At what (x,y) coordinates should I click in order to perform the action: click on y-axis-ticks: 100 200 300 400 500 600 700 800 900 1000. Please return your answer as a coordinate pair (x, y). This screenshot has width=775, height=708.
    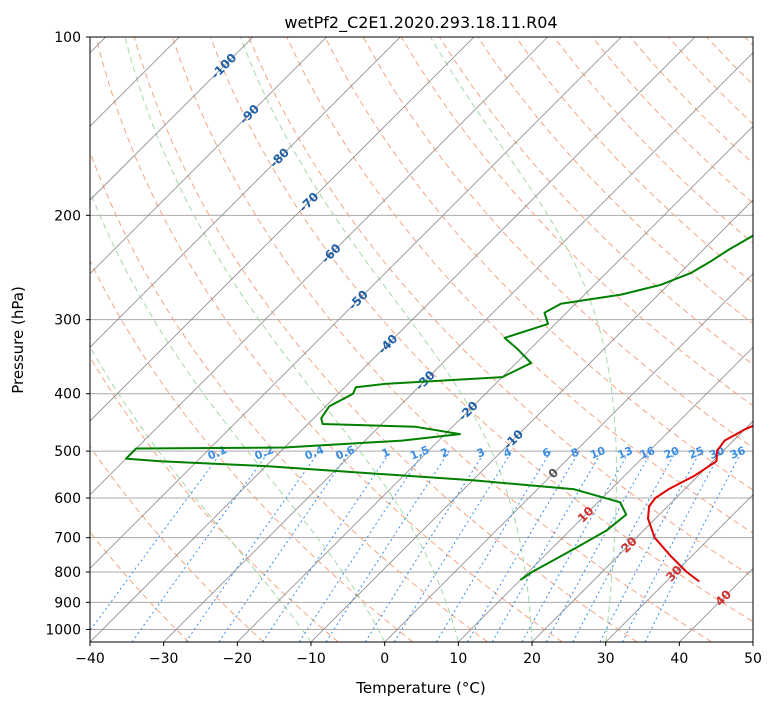
    Looking at the image, I should click on (67, 334).